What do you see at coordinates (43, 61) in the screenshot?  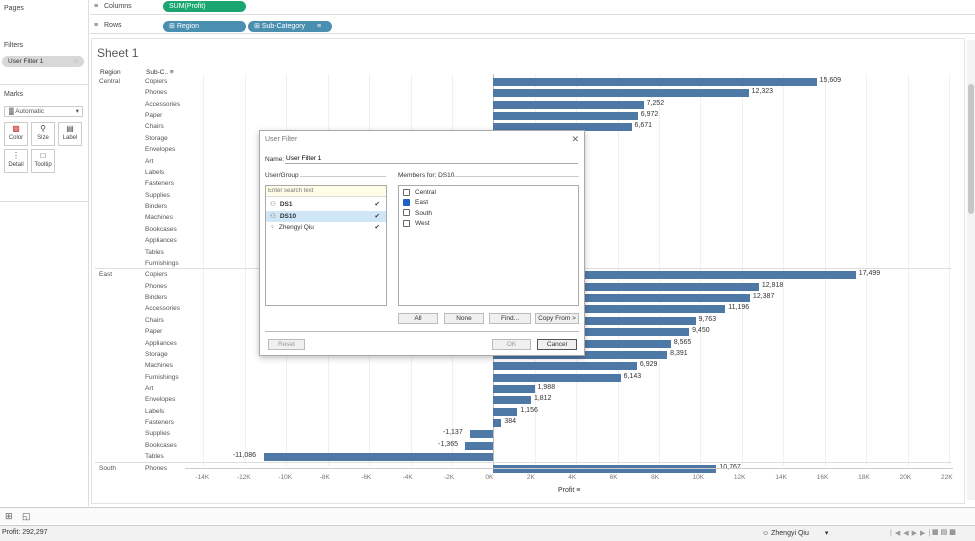 I see `filter-pill-user-filter: User Filter 1 ○` at bounding box center [43, 61].